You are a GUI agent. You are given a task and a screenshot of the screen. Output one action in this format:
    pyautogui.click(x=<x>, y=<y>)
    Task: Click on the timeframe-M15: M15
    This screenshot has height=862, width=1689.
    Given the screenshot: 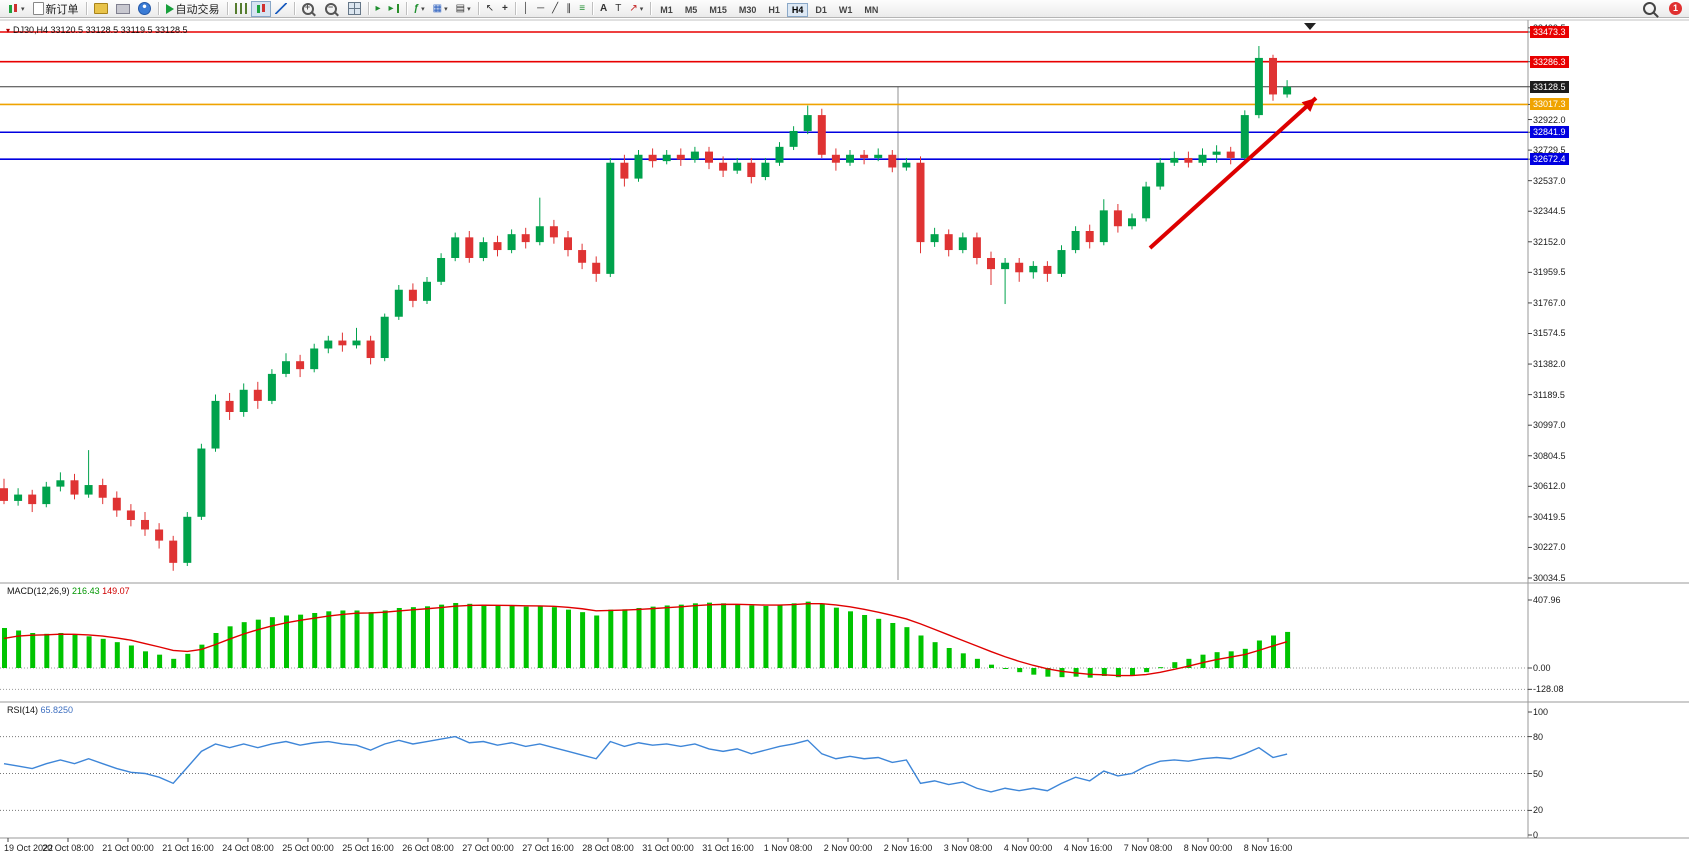 What is the action you would take?
    pyautogui.click(x=718, y=10)
    